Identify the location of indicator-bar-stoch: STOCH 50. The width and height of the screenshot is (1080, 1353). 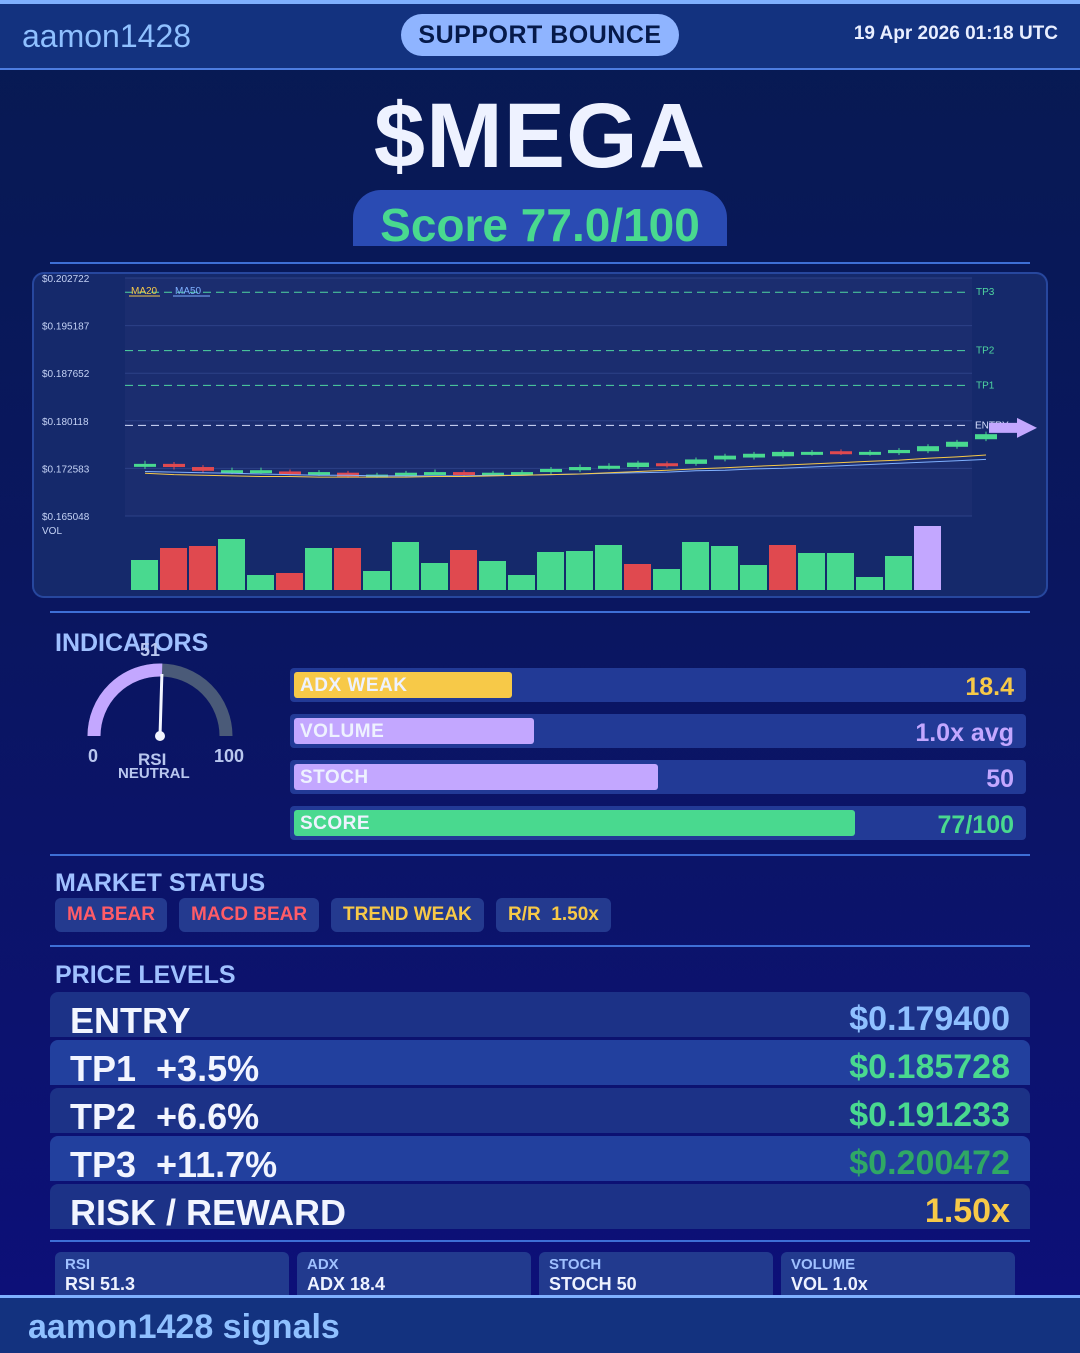
(658, 777).